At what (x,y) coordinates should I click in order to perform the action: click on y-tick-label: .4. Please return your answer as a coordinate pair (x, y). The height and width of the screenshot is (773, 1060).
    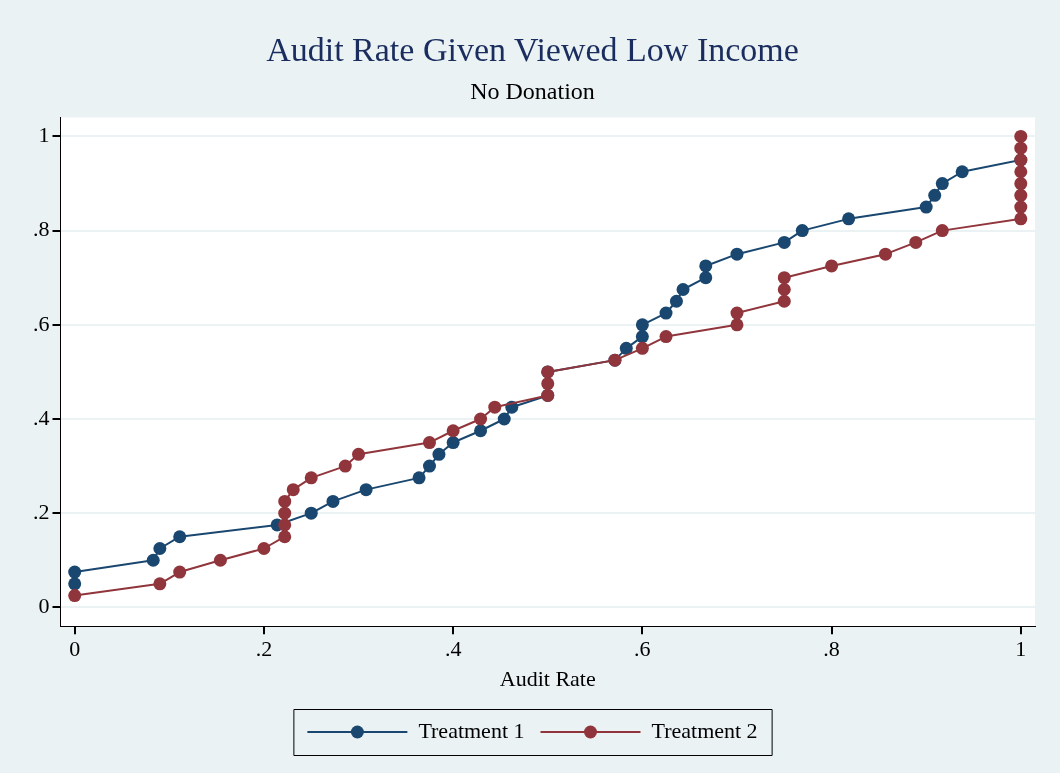
    Looking at the image, I should click on (41, 417).